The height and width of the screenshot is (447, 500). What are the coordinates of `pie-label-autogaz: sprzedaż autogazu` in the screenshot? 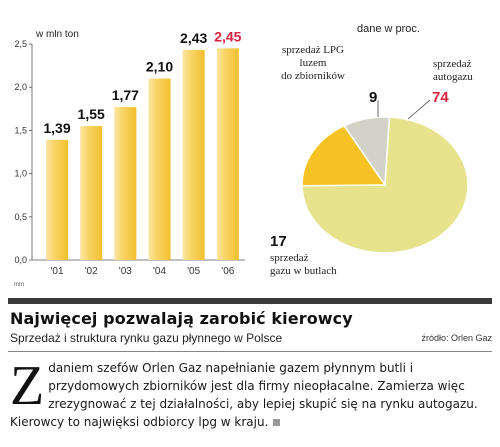 It's located at (453, 71).